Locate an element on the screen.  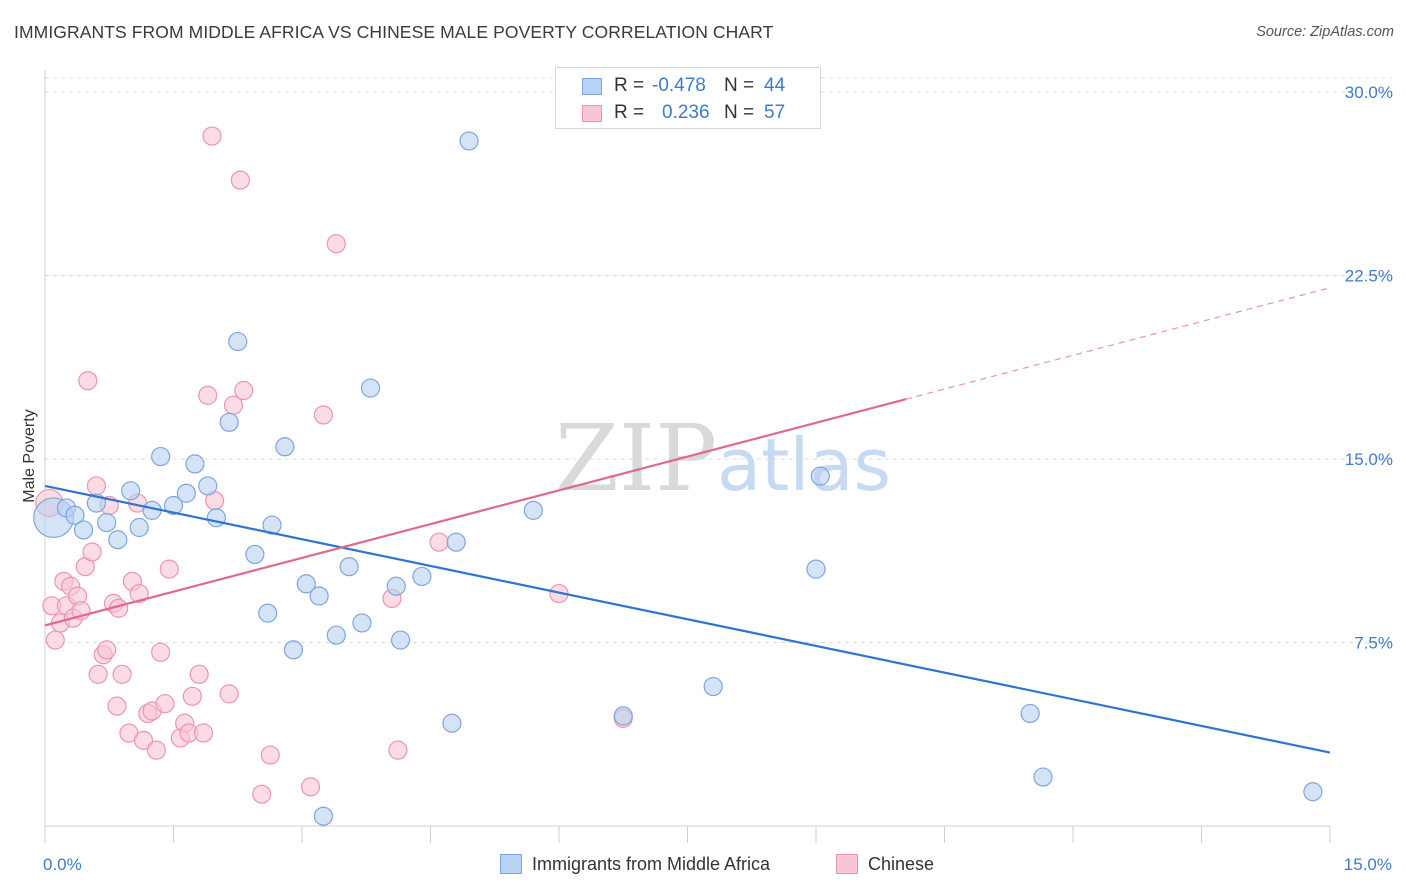
legend-n-value: 57 is located at coordinates (775, 112).